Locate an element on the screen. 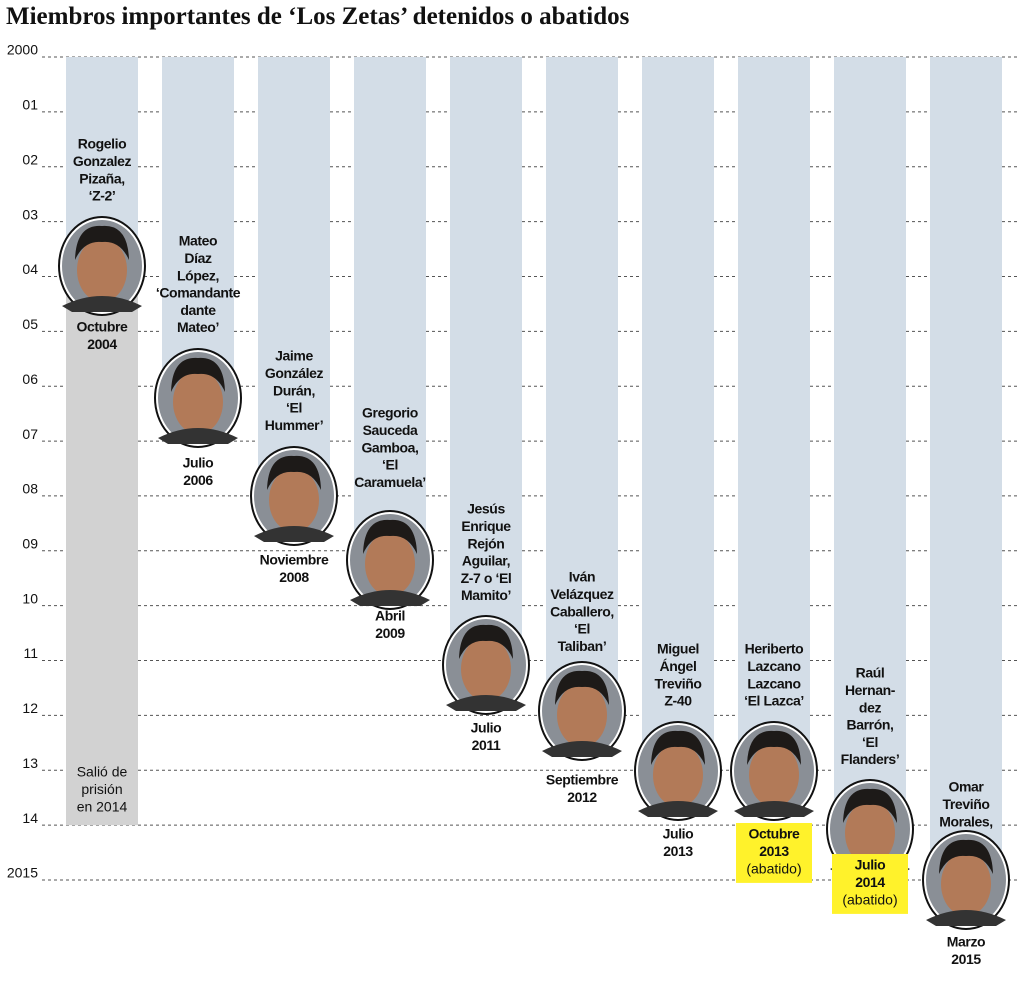  member-date: Septiembre is located at coordinates (582, 780).